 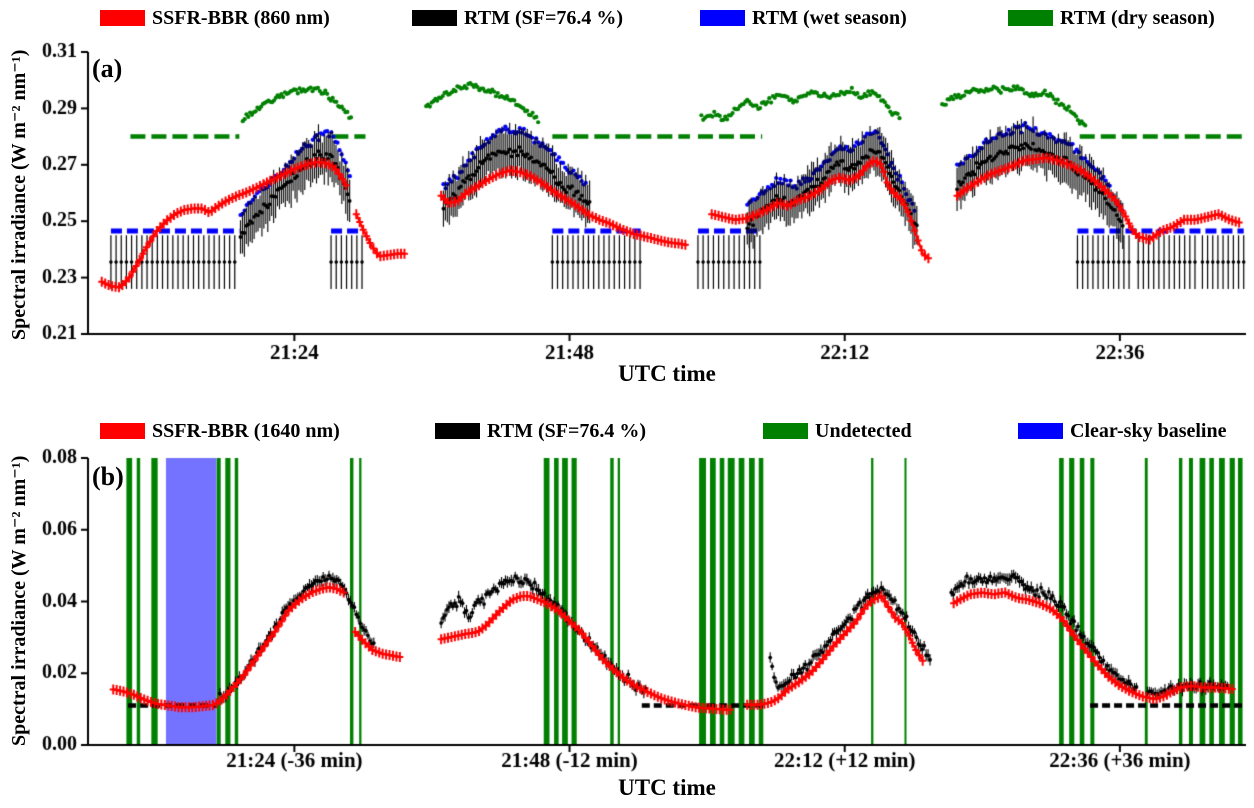 I want to click on legend-item-clear-sky: Clear-sky baseline, so click(x=1122, y=431).